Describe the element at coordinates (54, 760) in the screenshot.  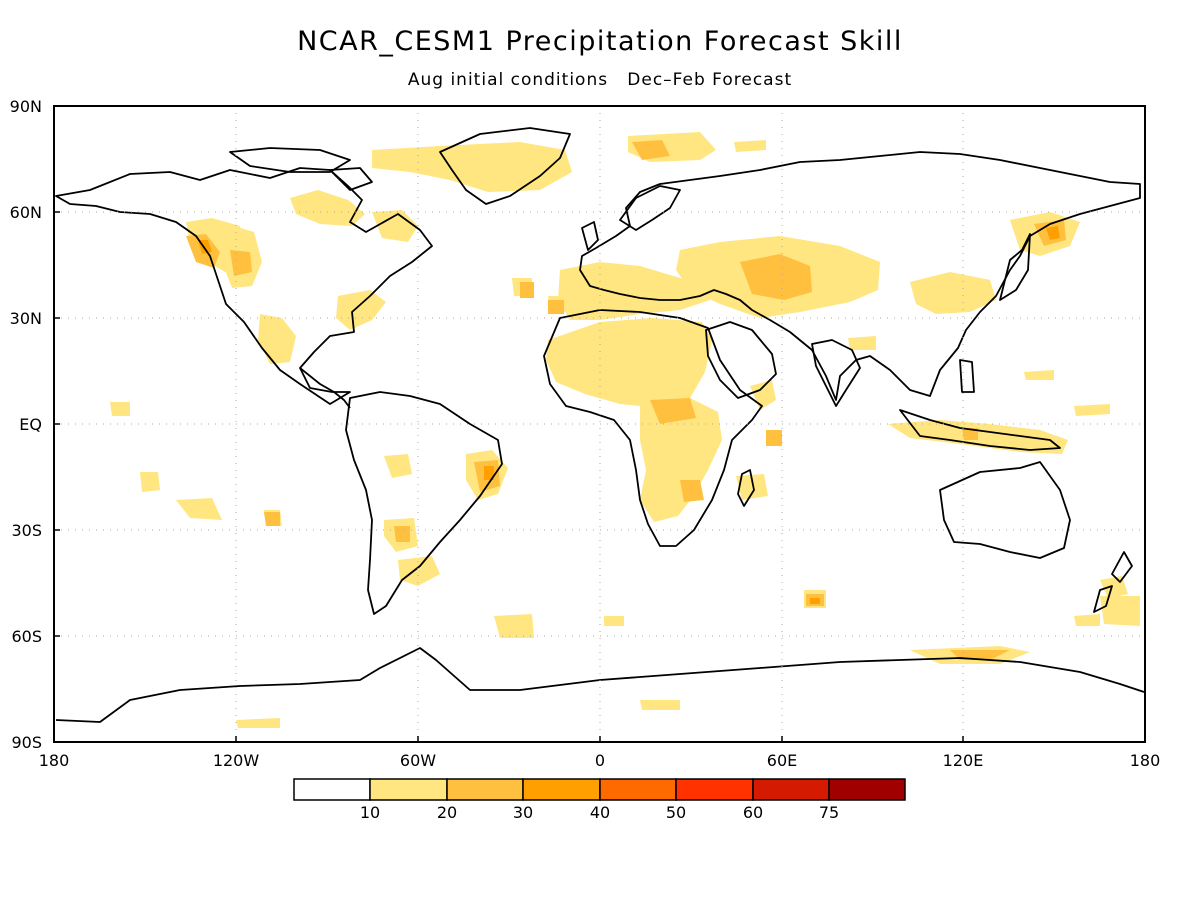
I see `lon-label-180w: 180` at that location.